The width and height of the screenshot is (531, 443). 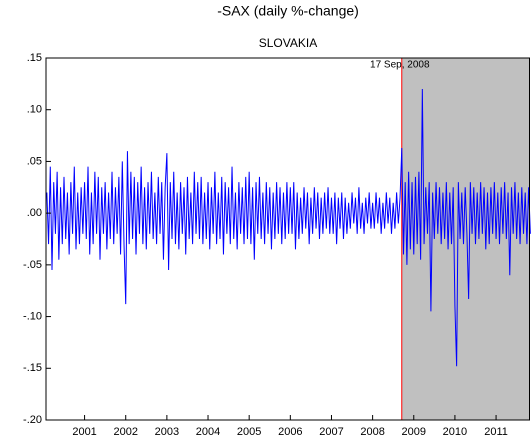 I want to click on x-tick-label: 2009, so click(x=414, y=432).